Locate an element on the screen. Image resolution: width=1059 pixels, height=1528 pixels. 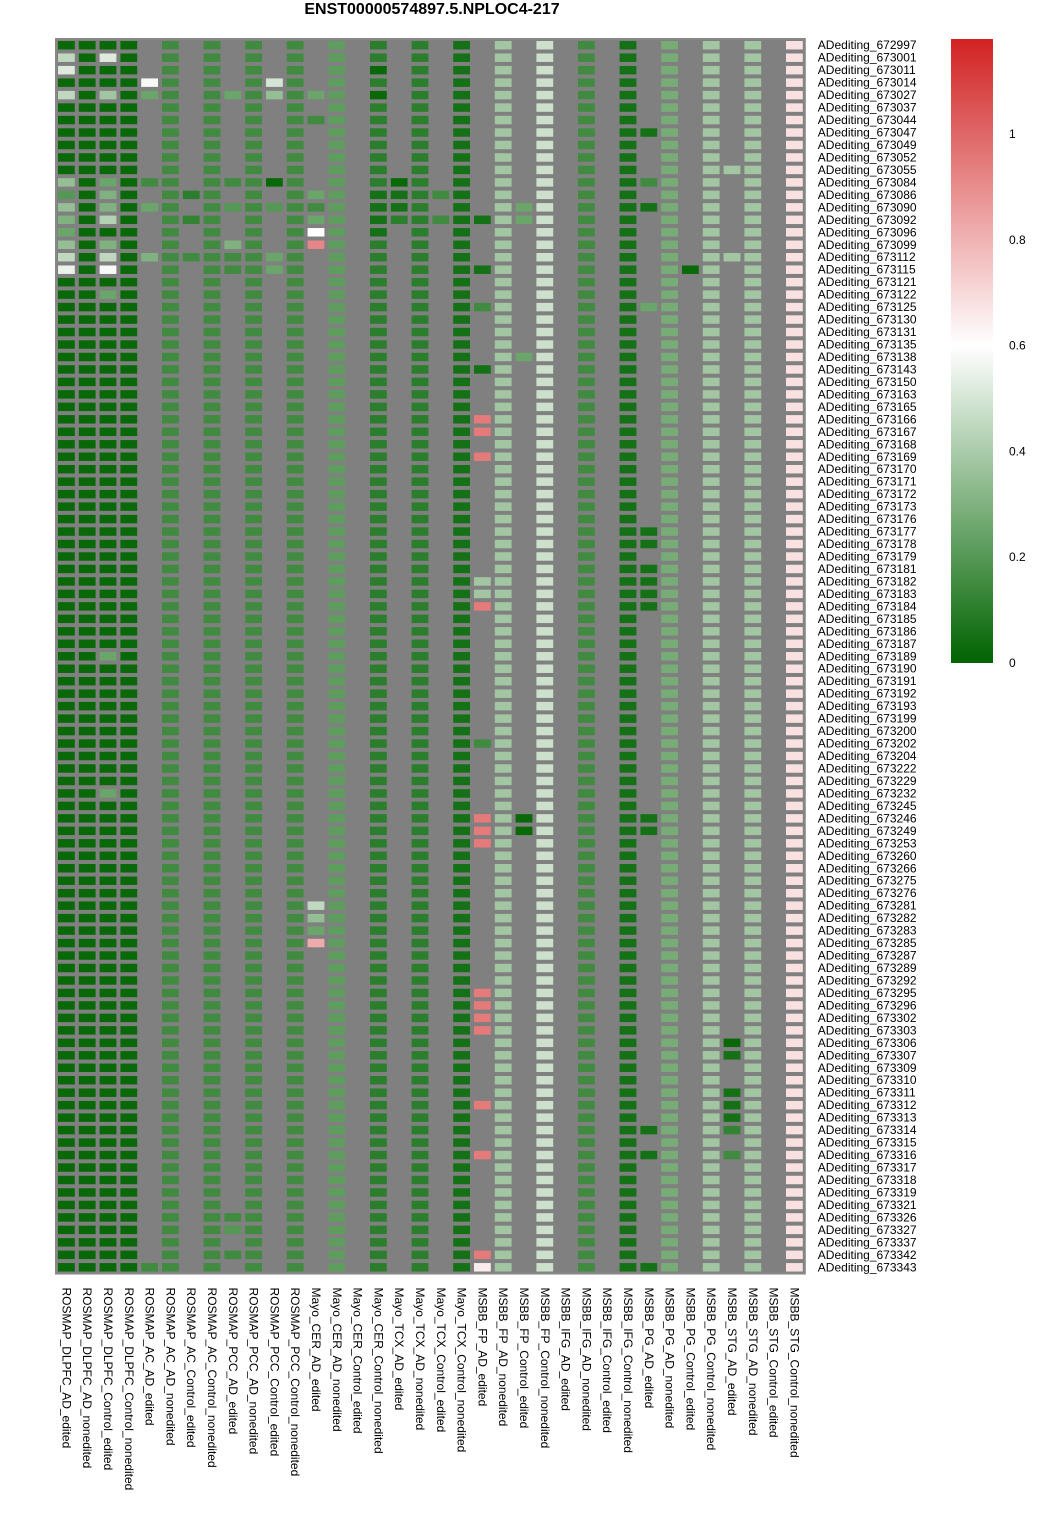
row-label: ADediting_673313 is located at coordinates (867, 1118).